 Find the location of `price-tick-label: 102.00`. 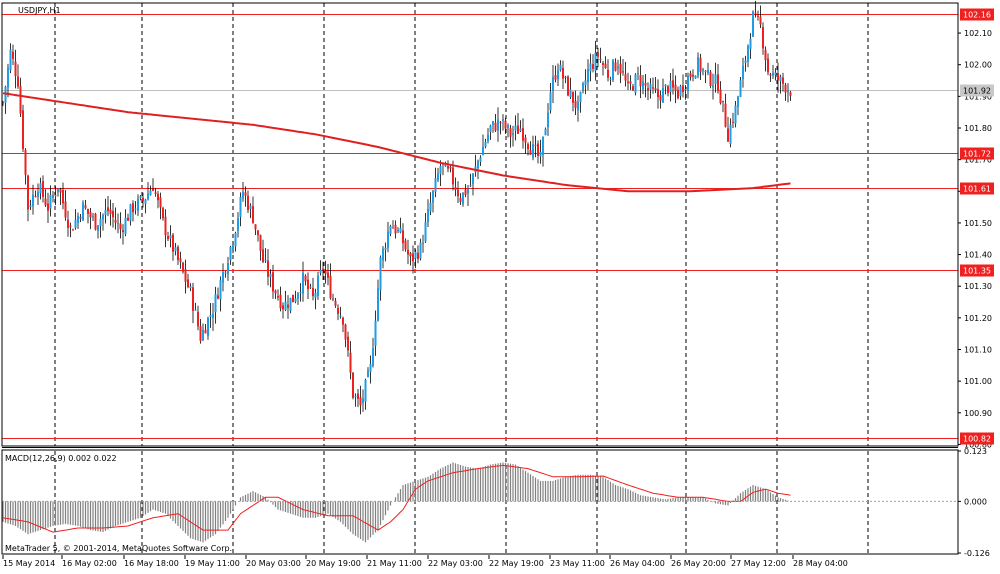

price-tick-label: 102.00 is located at coordinates (978, 65).